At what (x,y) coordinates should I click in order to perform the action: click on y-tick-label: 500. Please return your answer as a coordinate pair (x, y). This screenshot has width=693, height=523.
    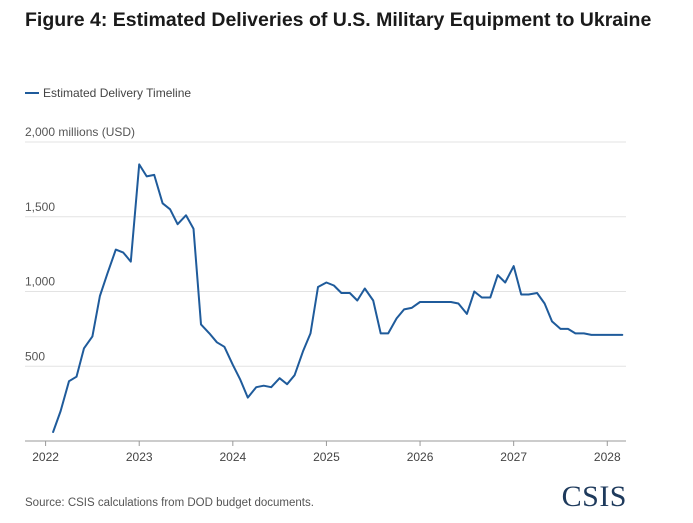
    Looking at the image, I should click on (35, 356).